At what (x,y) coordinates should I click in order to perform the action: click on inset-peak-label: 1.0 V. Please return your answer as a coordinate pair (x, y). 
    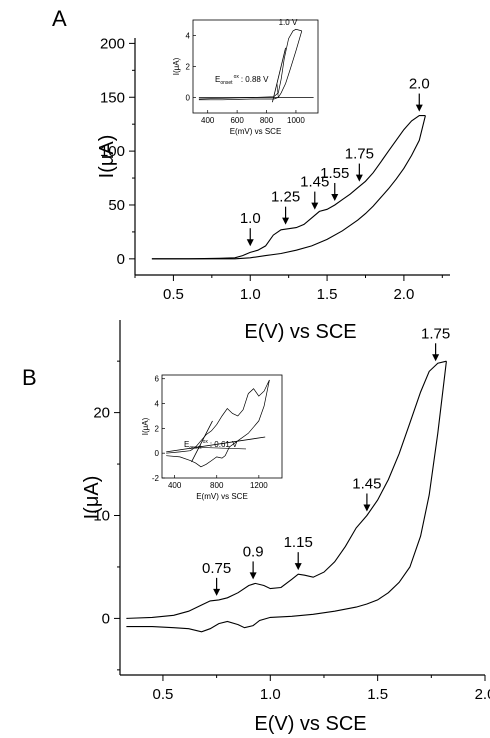
    Looking at the image, I should click on (288, 22).